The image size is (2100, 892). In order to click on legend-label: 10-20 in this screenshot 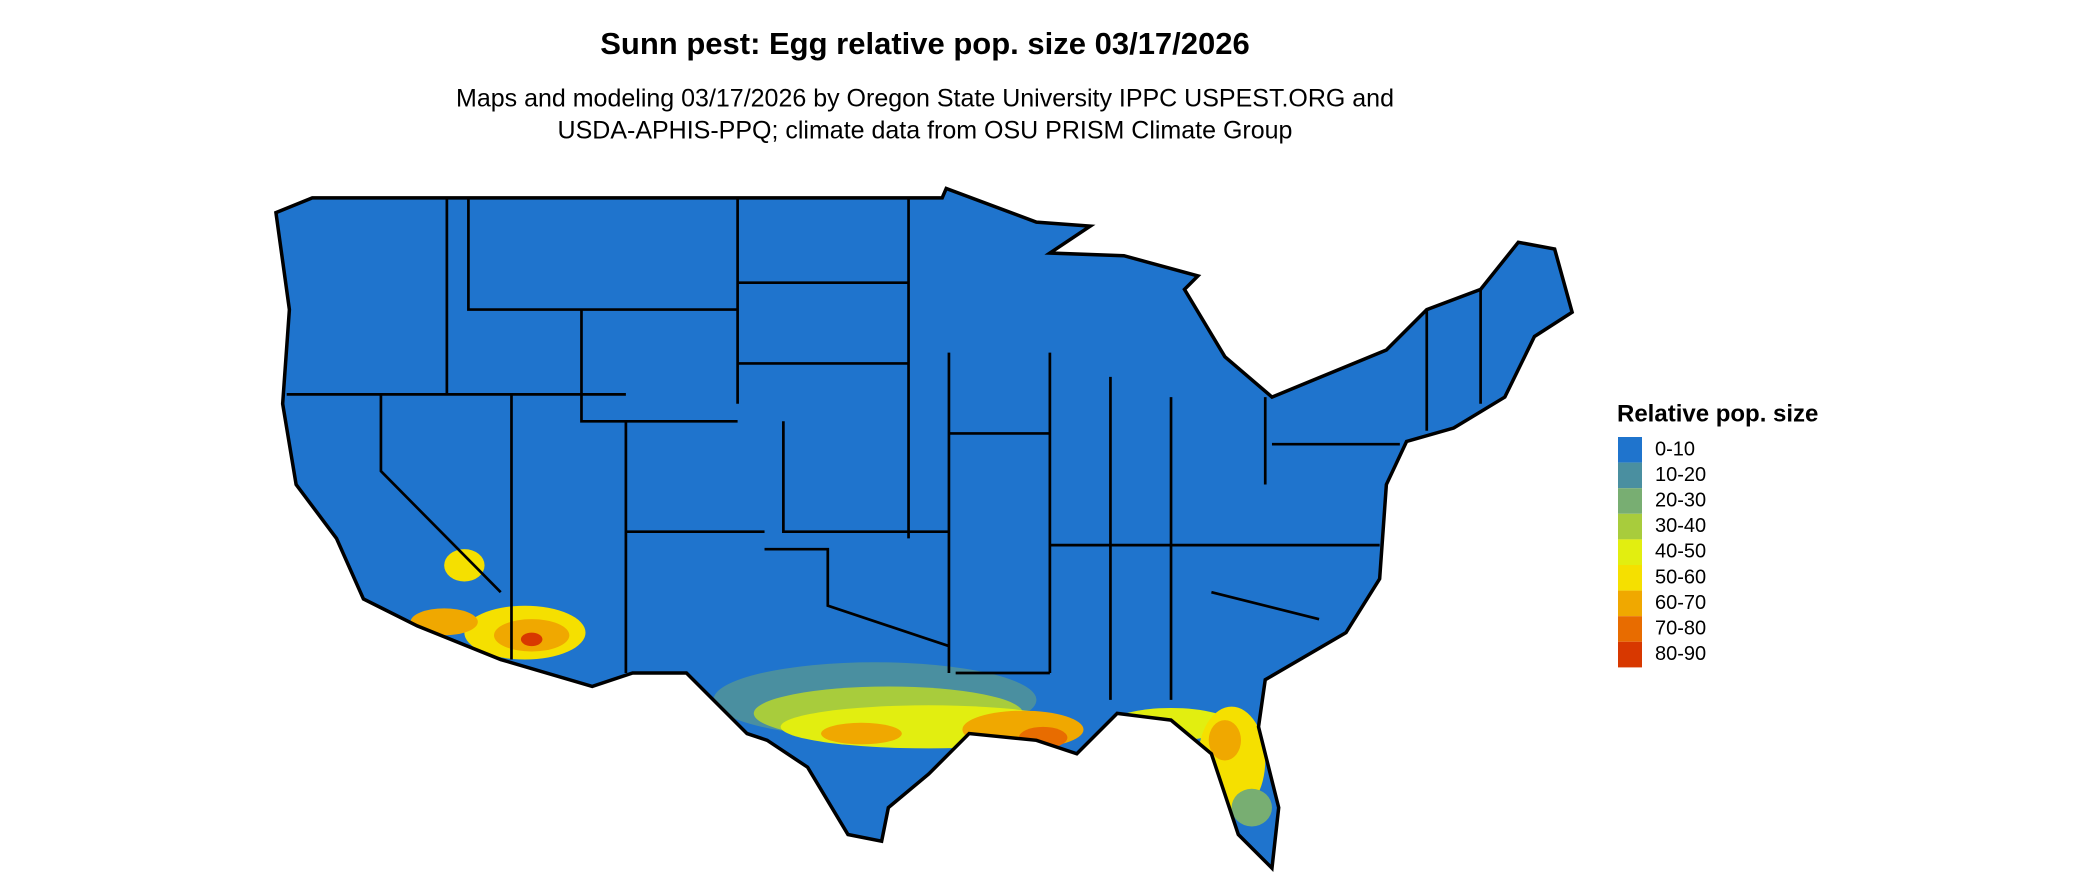, I will do `click(1680, 475)`.